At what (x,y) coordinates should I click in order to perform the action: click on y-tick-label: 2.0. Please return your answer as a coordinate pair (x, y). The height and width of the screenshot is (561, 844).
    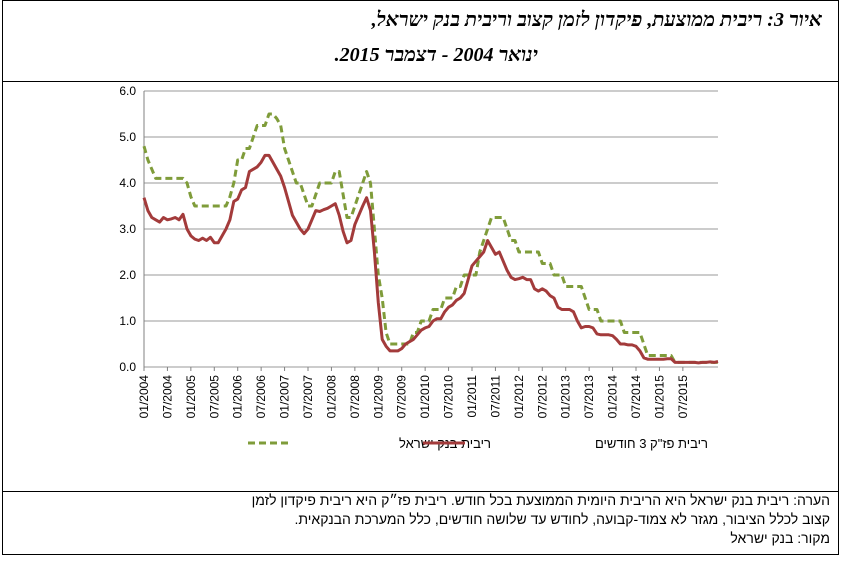
    Looking at the image, I should click on (127, 275).